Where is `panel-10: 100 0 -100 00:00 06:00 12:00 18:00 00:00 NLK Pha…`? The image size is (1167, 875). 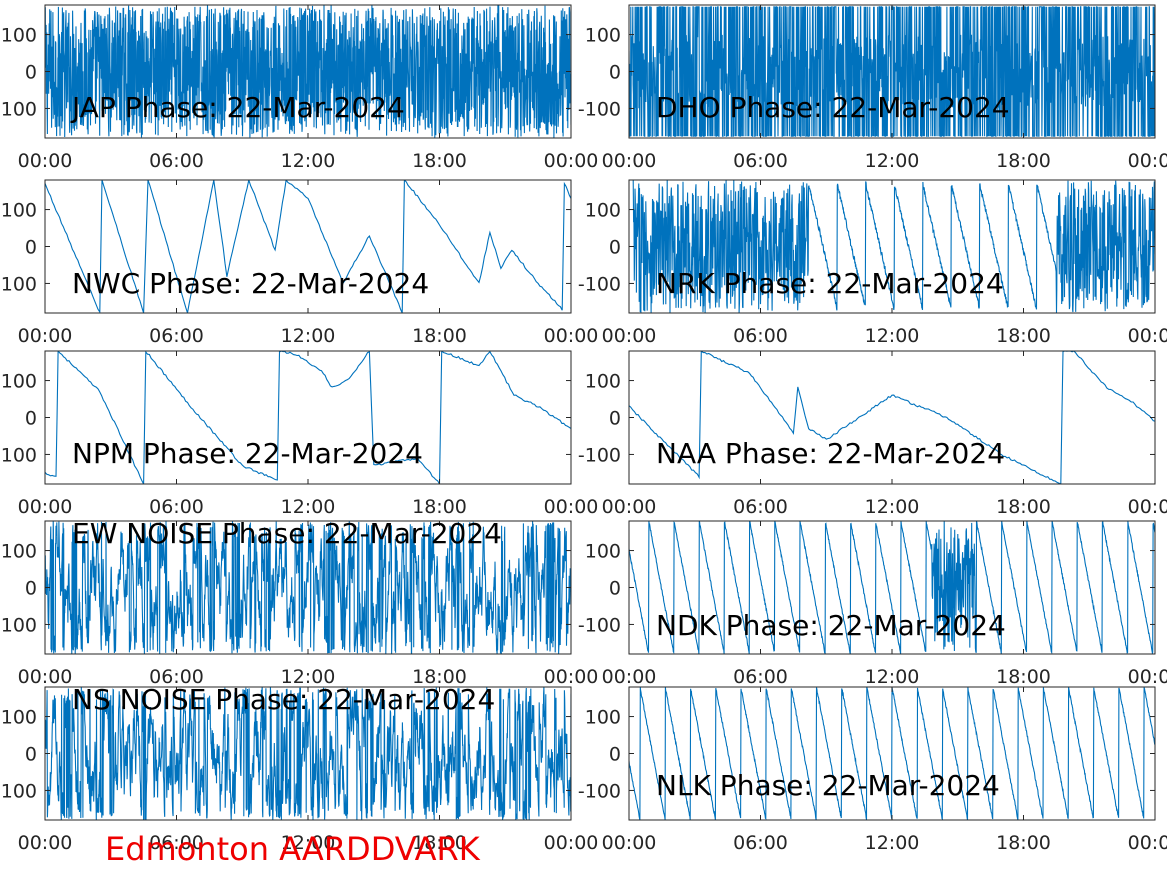 panel-10: 100 0 -100 00:00 06:00 12:00 18:00 00:00 NLK Pha… is located at coordinates (872, 770).